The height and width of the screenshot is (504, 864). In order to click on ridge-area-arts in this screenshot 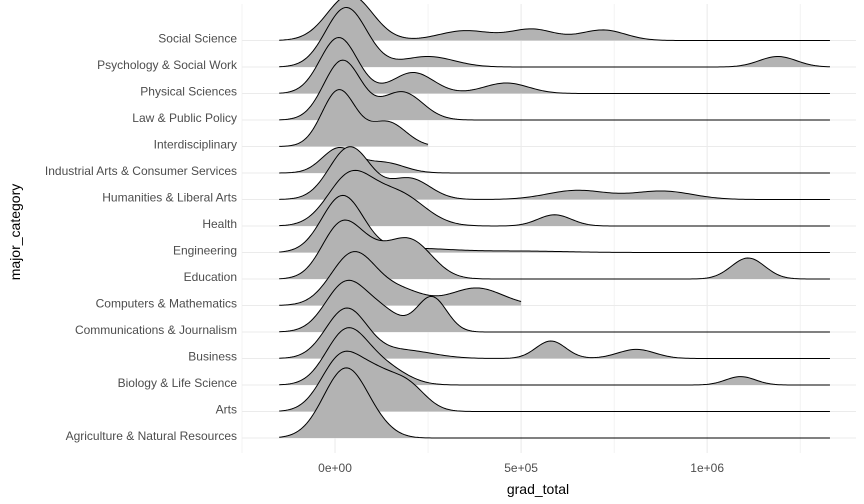, I will do `click(554, 381)`.